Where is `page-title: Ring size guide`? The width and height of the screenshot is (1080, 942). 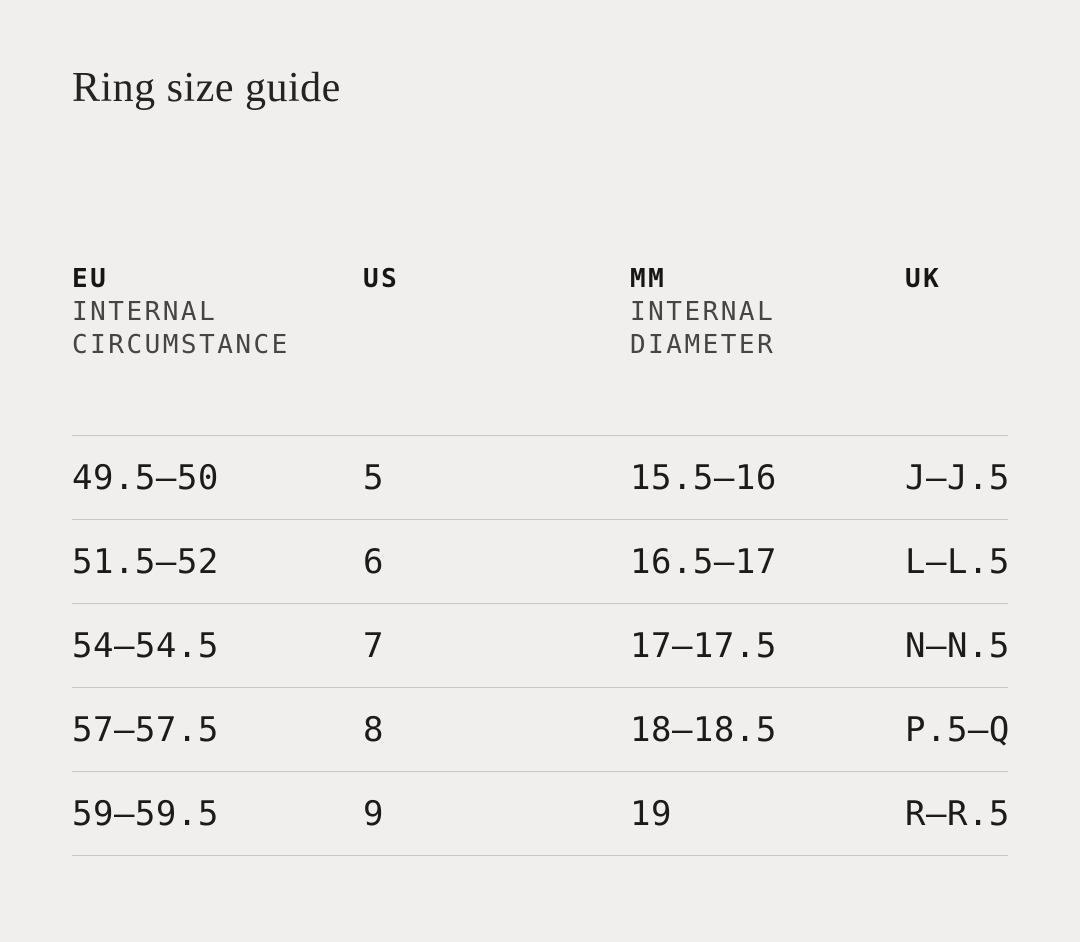
page-title: Ring size guide is located at coordinates (206, 88).